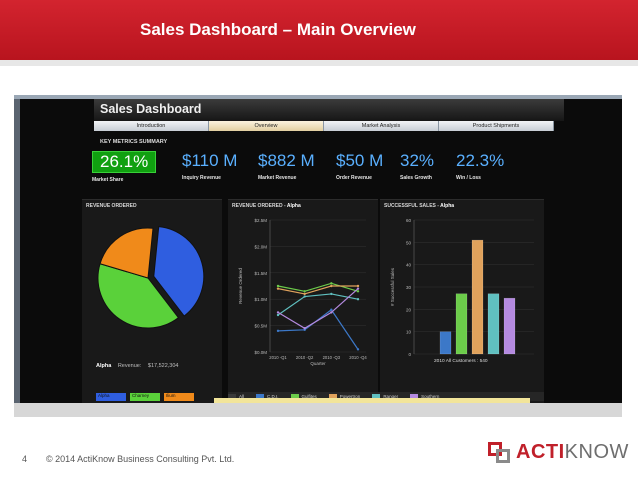 The image size is (638, 479). Describe the element at coordinates (278, 357) in the screenshot. I see `line-xtick-label: 2010 -Q1` at that location.